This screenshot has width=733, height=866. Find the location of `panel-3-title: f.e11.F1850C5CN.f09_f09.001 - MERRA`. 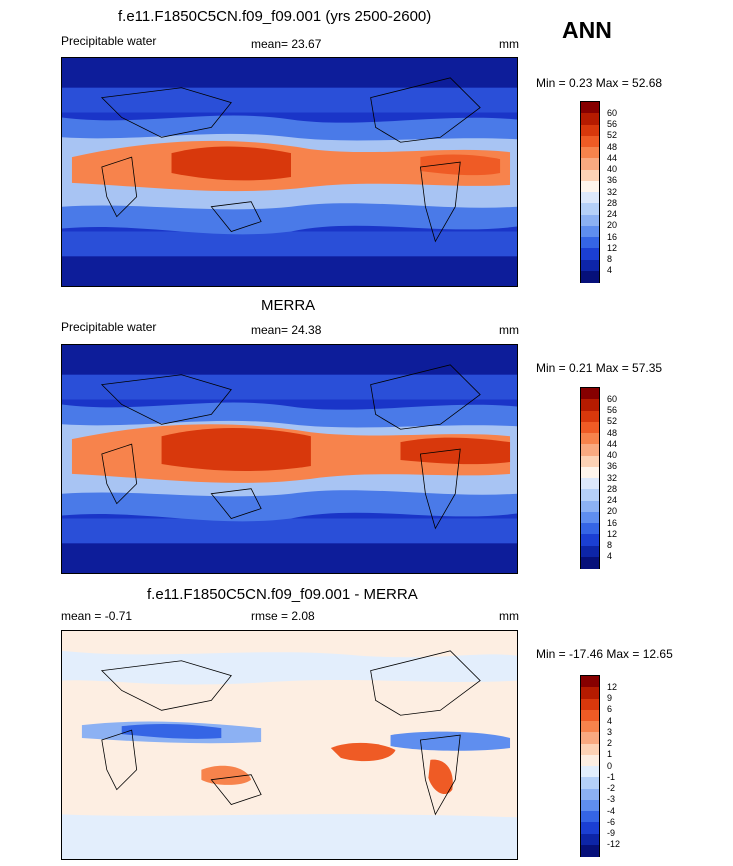

panel-3-title: f.e11.F1850C5CN.f09_f09.001 - MERRA is located at coordinates (282, 594).